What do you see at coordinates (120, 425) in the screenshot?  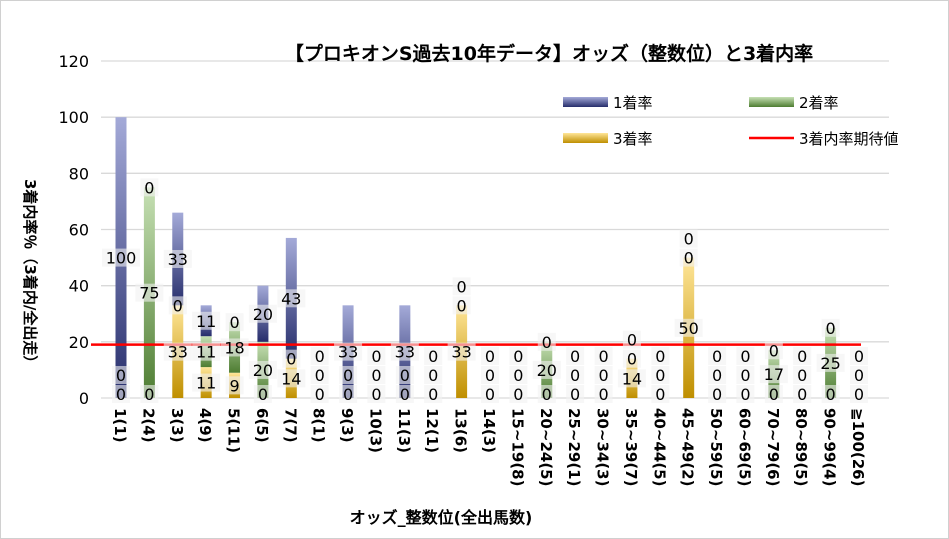 I see `x-tick-label: 1(1)` at bounding box center [120, 425].